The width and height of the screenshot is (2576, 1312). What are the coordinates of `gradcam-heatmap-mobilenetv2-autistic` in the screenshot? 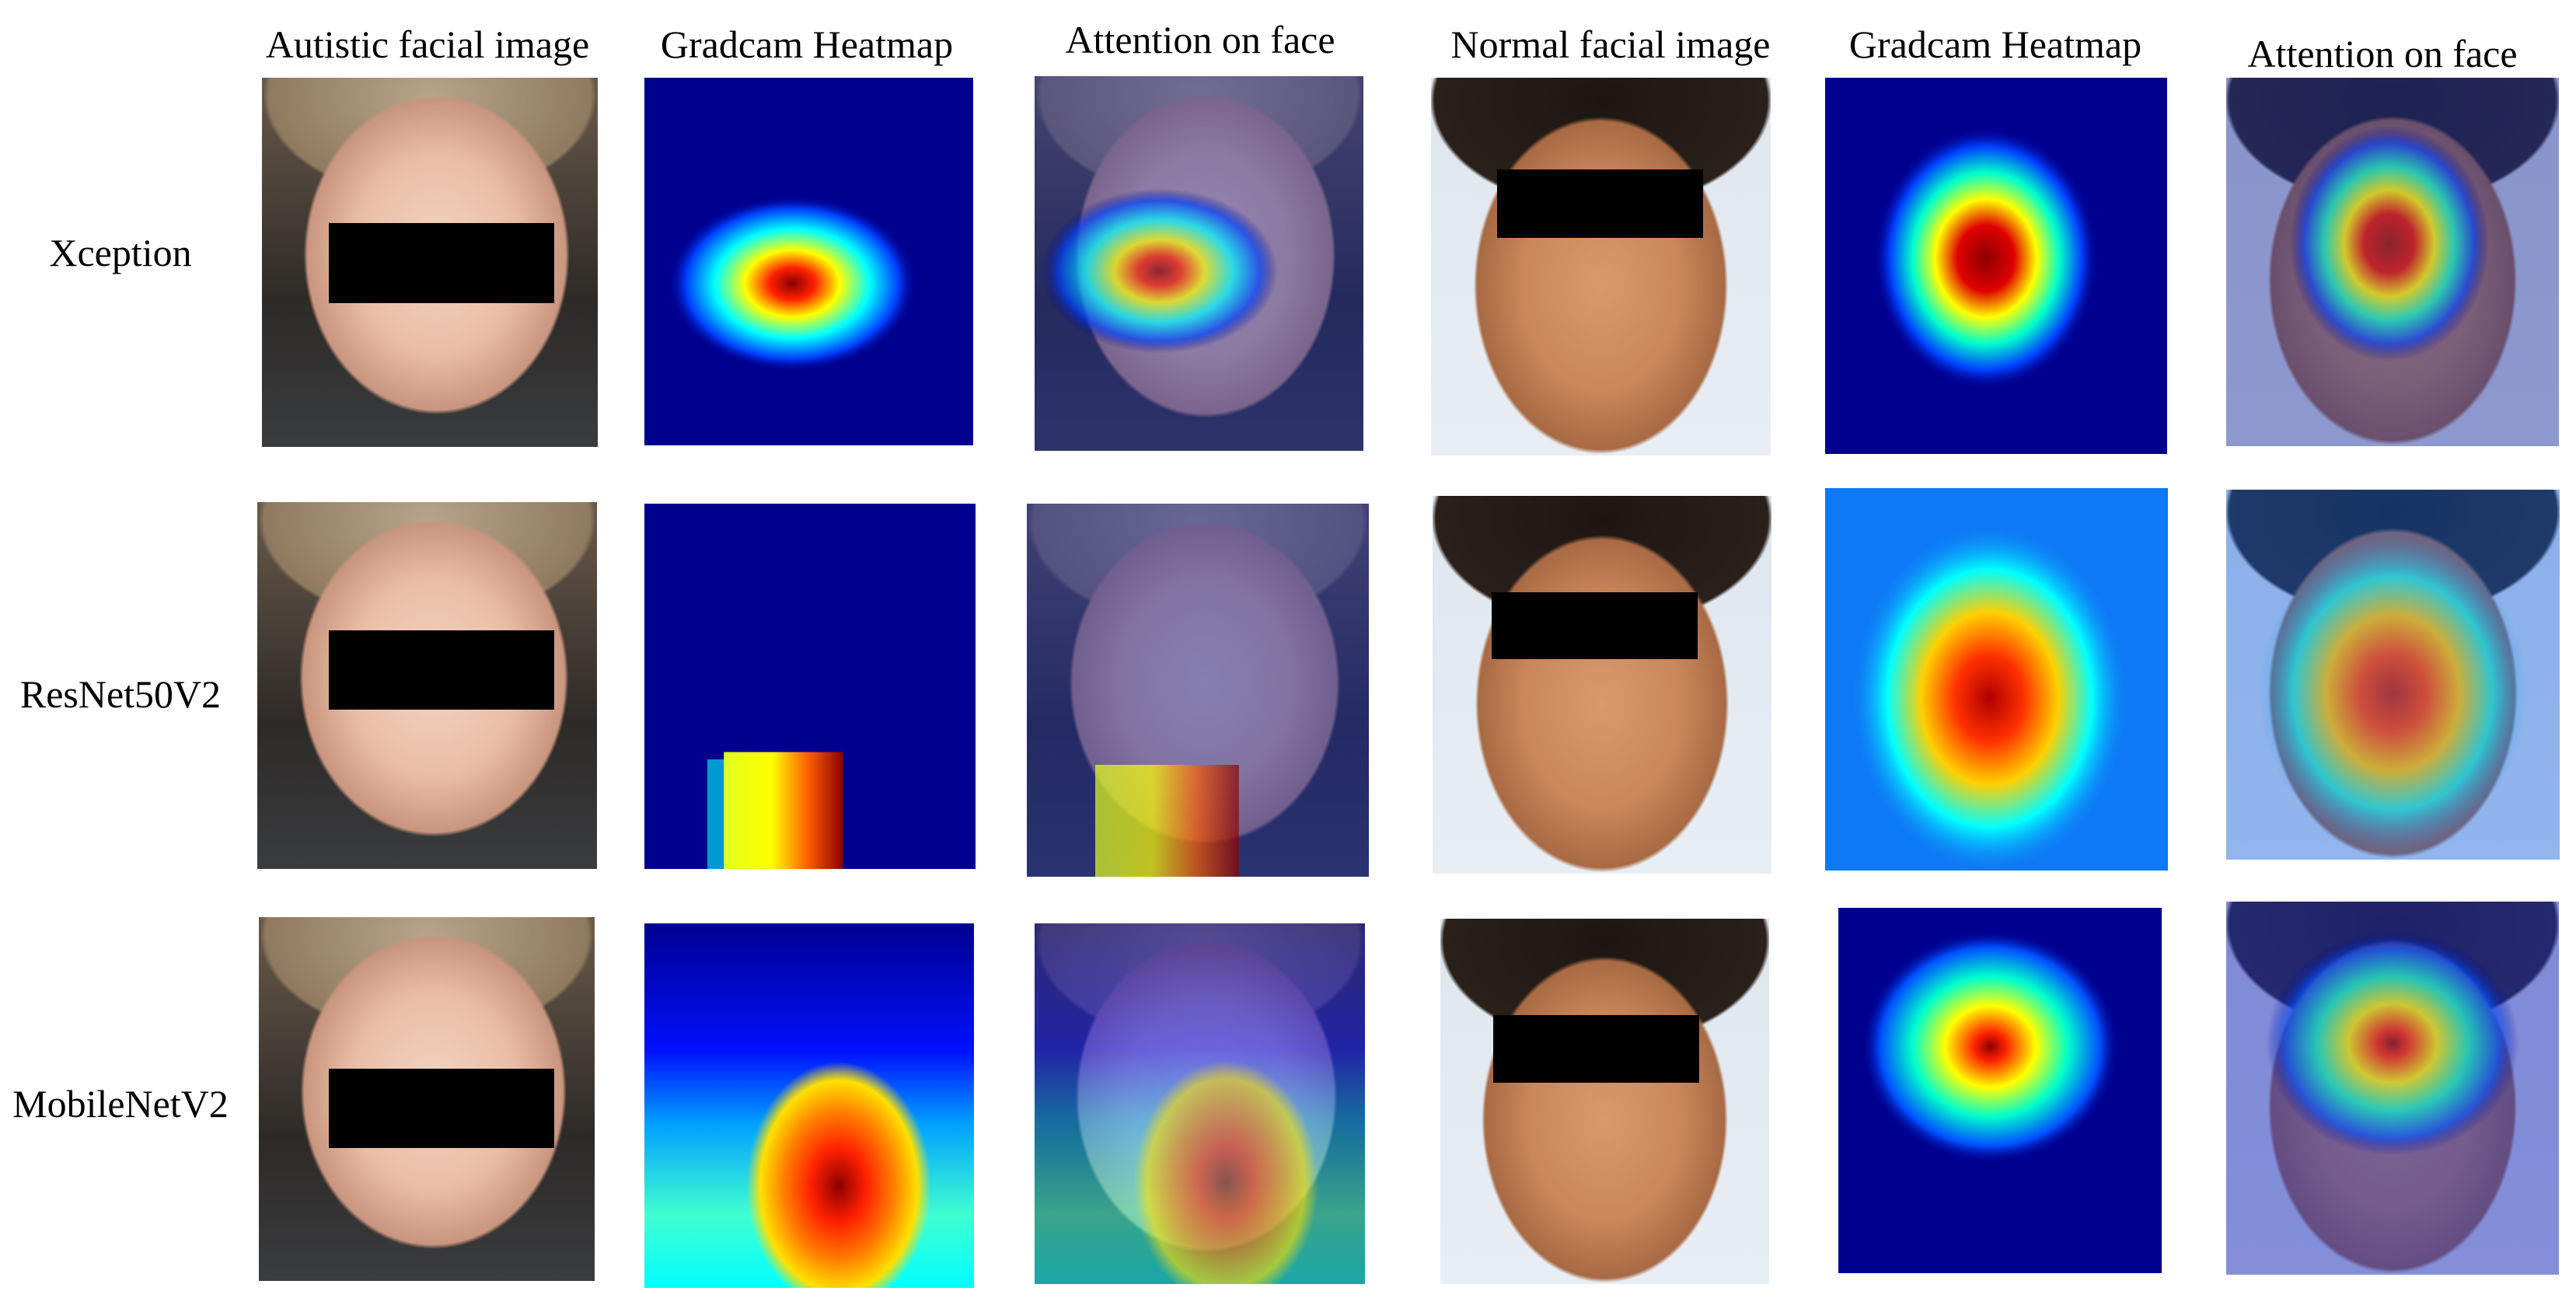 It's located at (809, 1105).